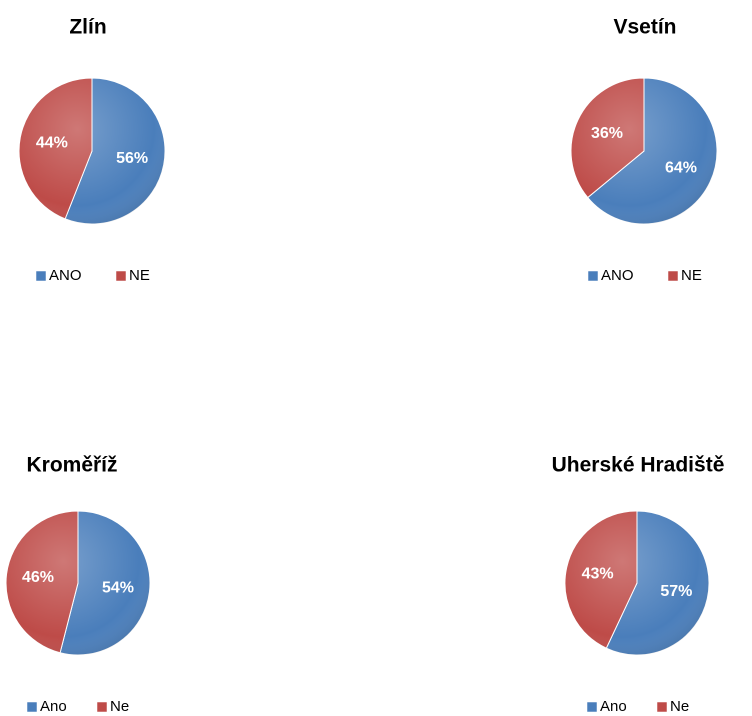  I want to click on chart-title: Uherské Hradiště, so click(638, 465).